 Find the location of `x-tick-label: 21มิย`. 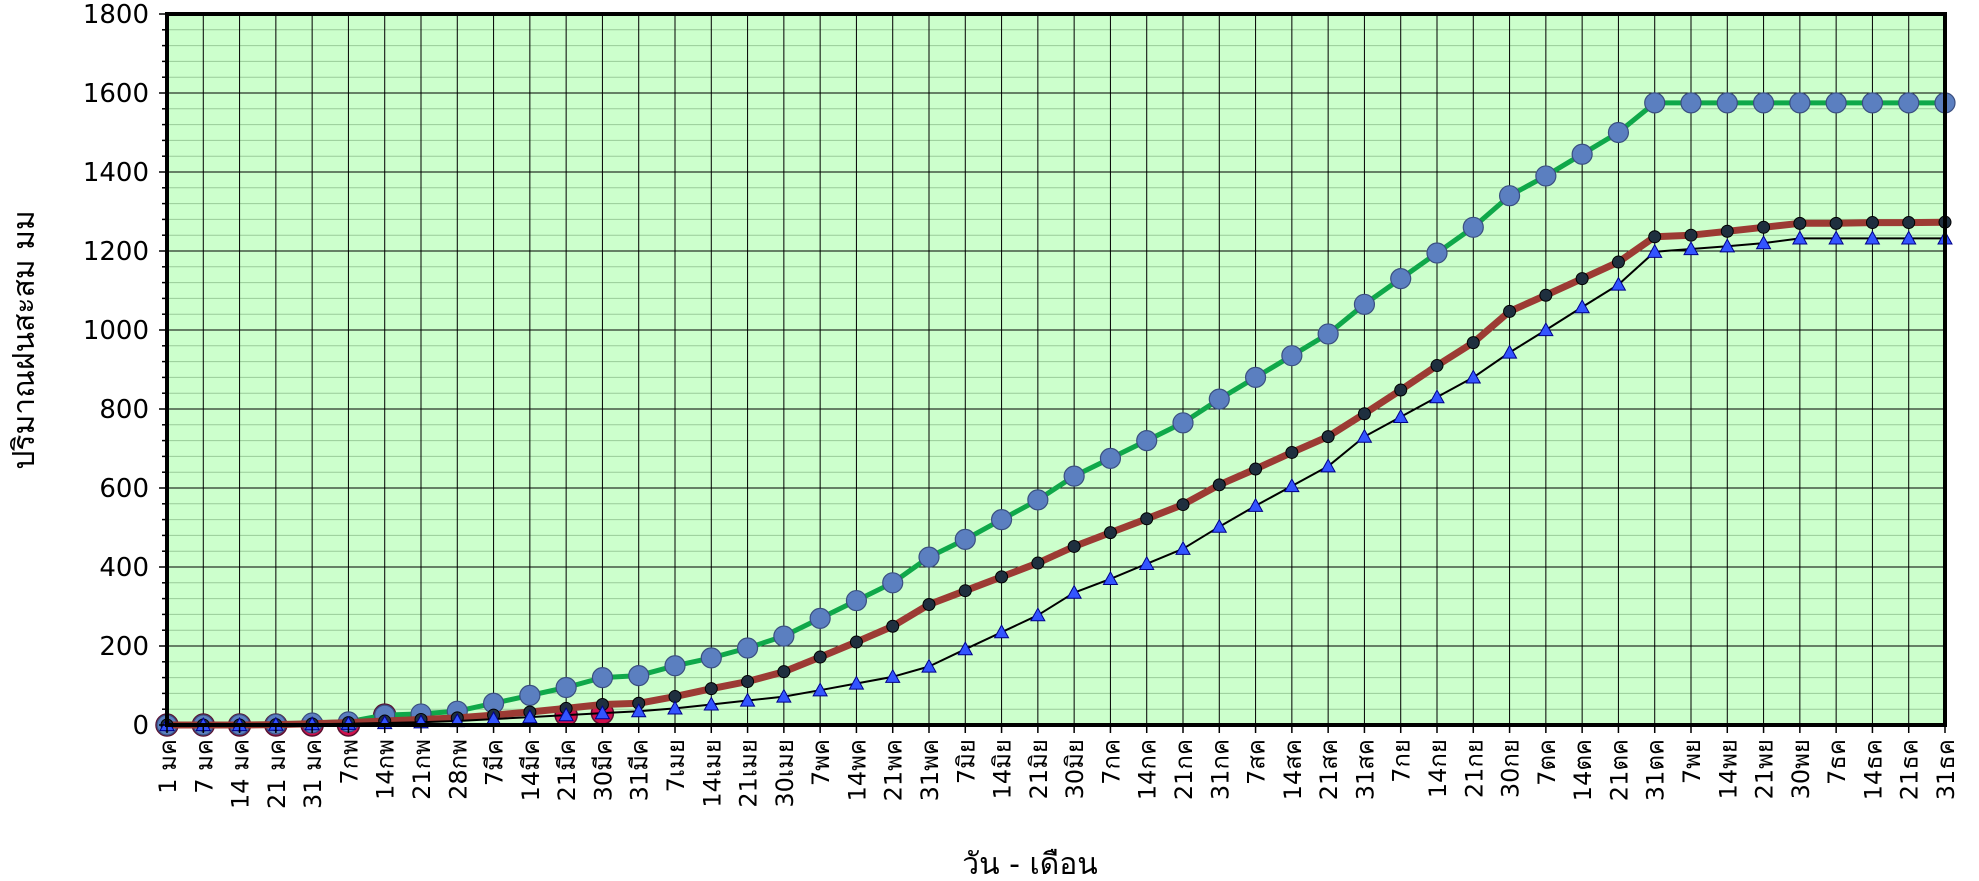

x-tick-label: 21มิย is located at coordinates (1039, 769).